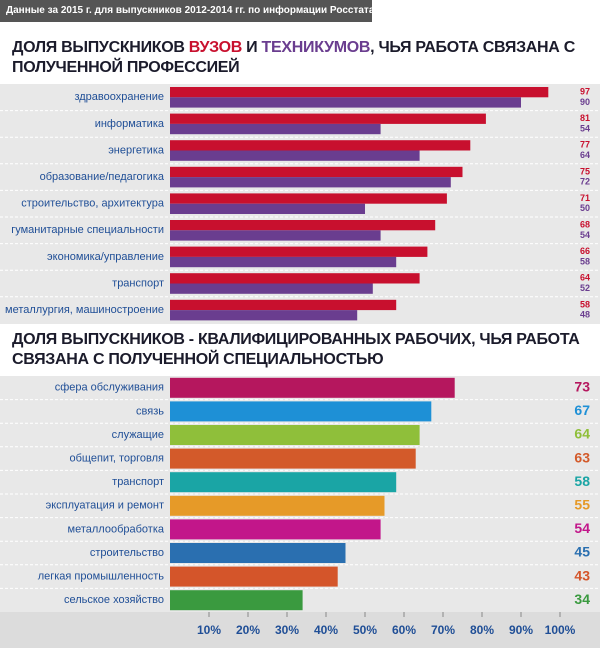 This screenshot has width=600, height=648. I want to click on value-label: 52, so click(585, 288).